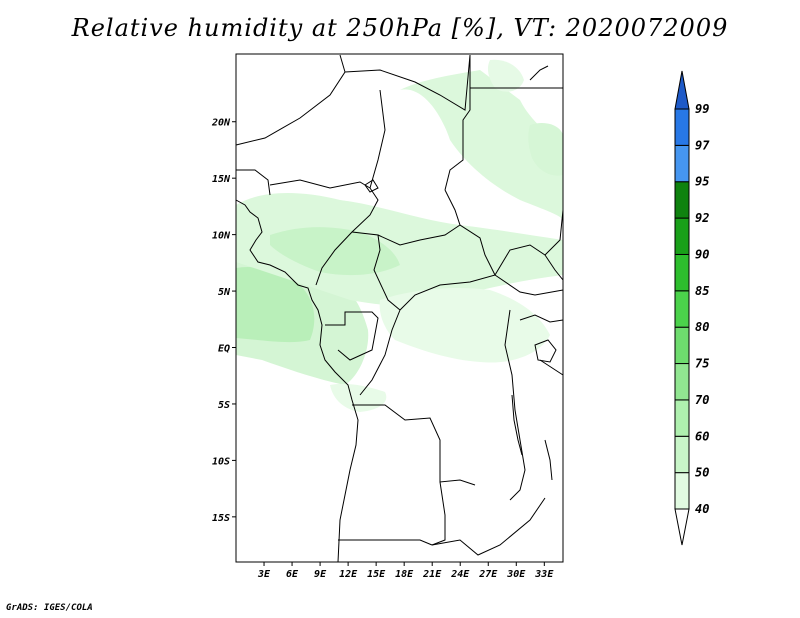 The width and height of the screenshot is (800, 618). I want to click on colorbar-level-label: 75, so click(702, 364).